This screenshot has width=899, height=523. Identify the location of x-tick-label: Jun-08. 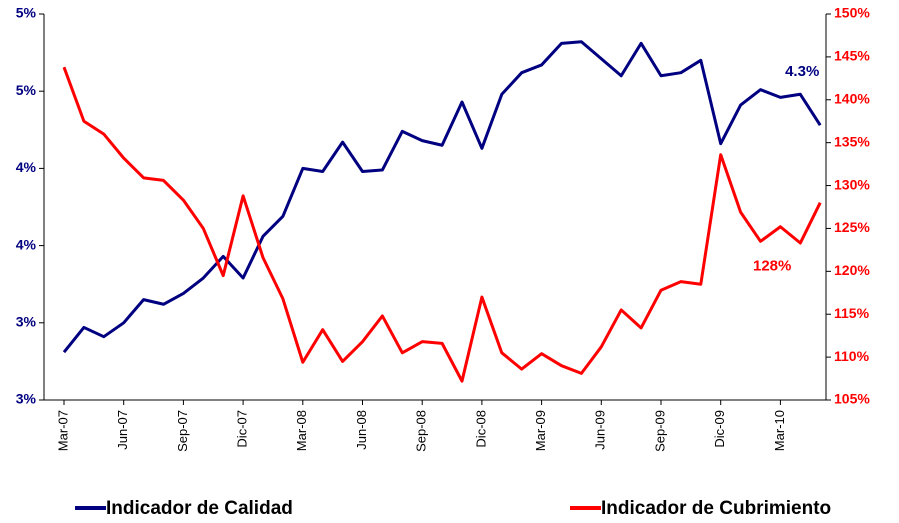
(361, 430).